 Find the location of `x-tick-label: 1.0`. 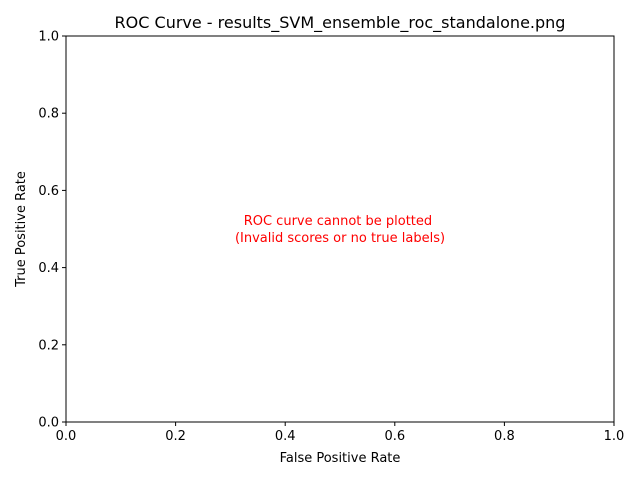

x-tick-label: 1.0 is located at coordinates (614, 436).